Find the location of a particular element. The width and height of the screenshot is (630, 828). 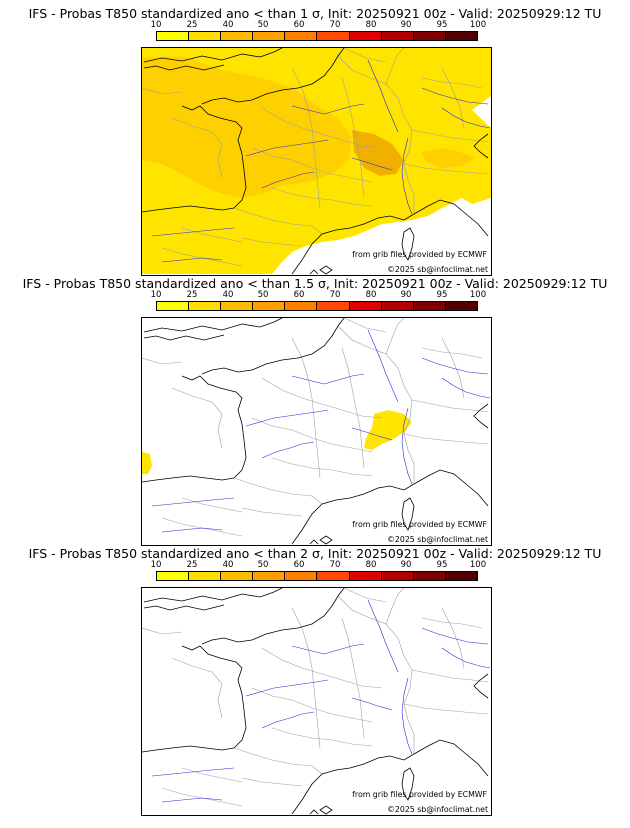

legend-color-bar is located at coordinates (317, 36).